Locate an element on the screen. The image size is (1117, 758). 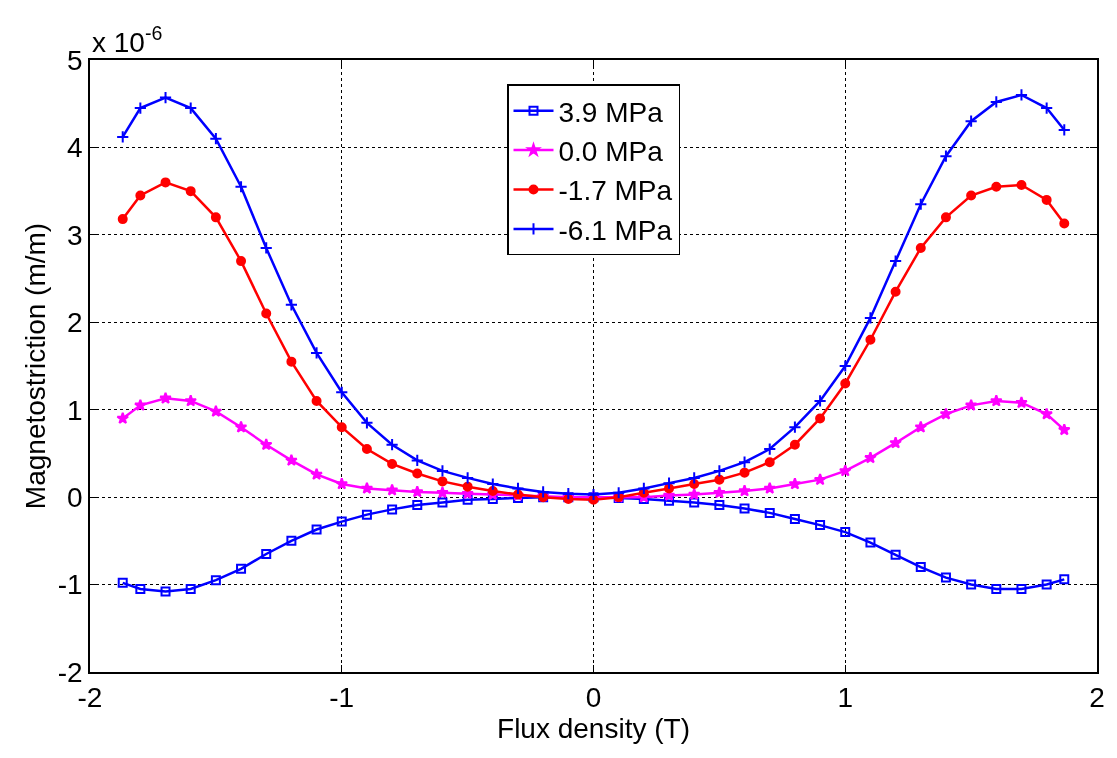
y-tick-label: 0 is located at coordinates (75, 497).